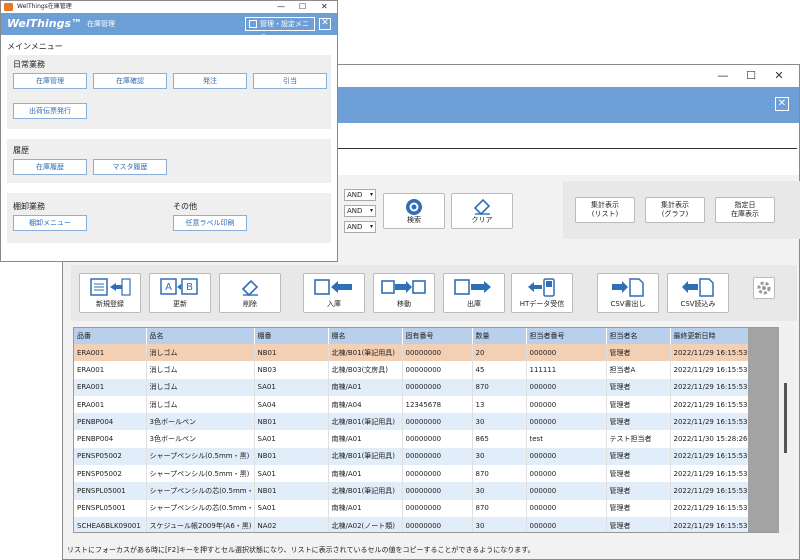 This screenshot has width=800, height=560. Describe the element at coordinates (365, 524) in the screenshot. I see `table-cell: 北棟/A02(ノート類)` at that location.